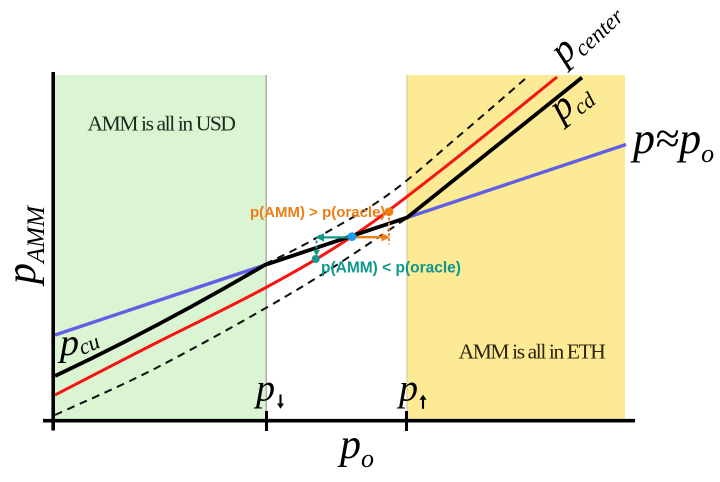  I want to click on svg-text: p≈po, so click(672, 141).